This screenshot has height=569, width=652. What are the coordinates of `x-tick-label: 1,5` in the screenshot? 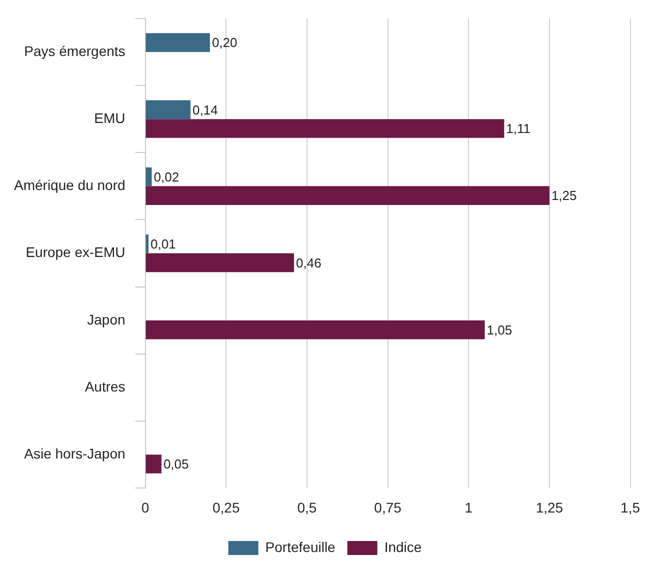 It's located at (630, 507).